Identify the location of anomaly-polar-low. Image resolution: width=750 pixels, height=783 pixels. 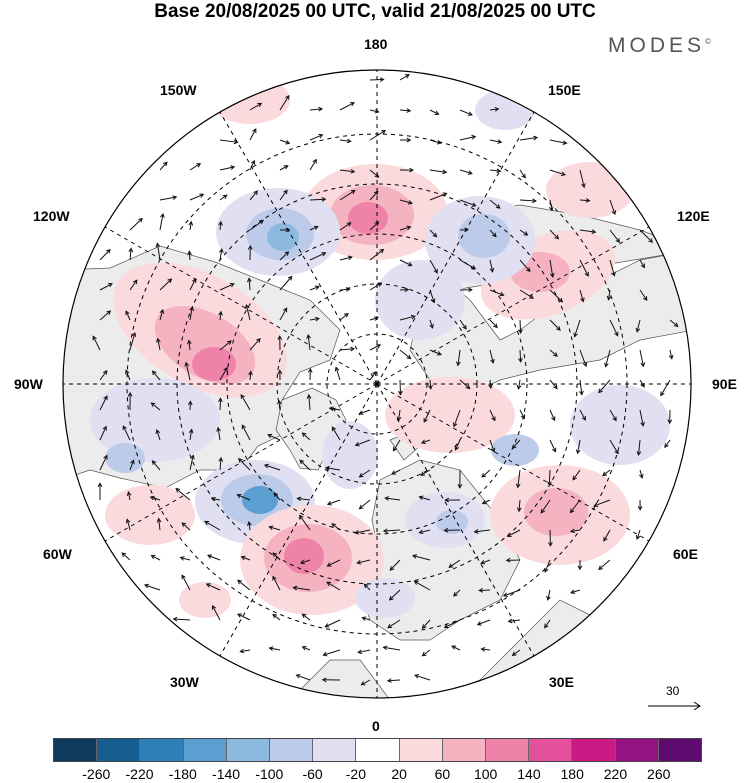
(350, 455).